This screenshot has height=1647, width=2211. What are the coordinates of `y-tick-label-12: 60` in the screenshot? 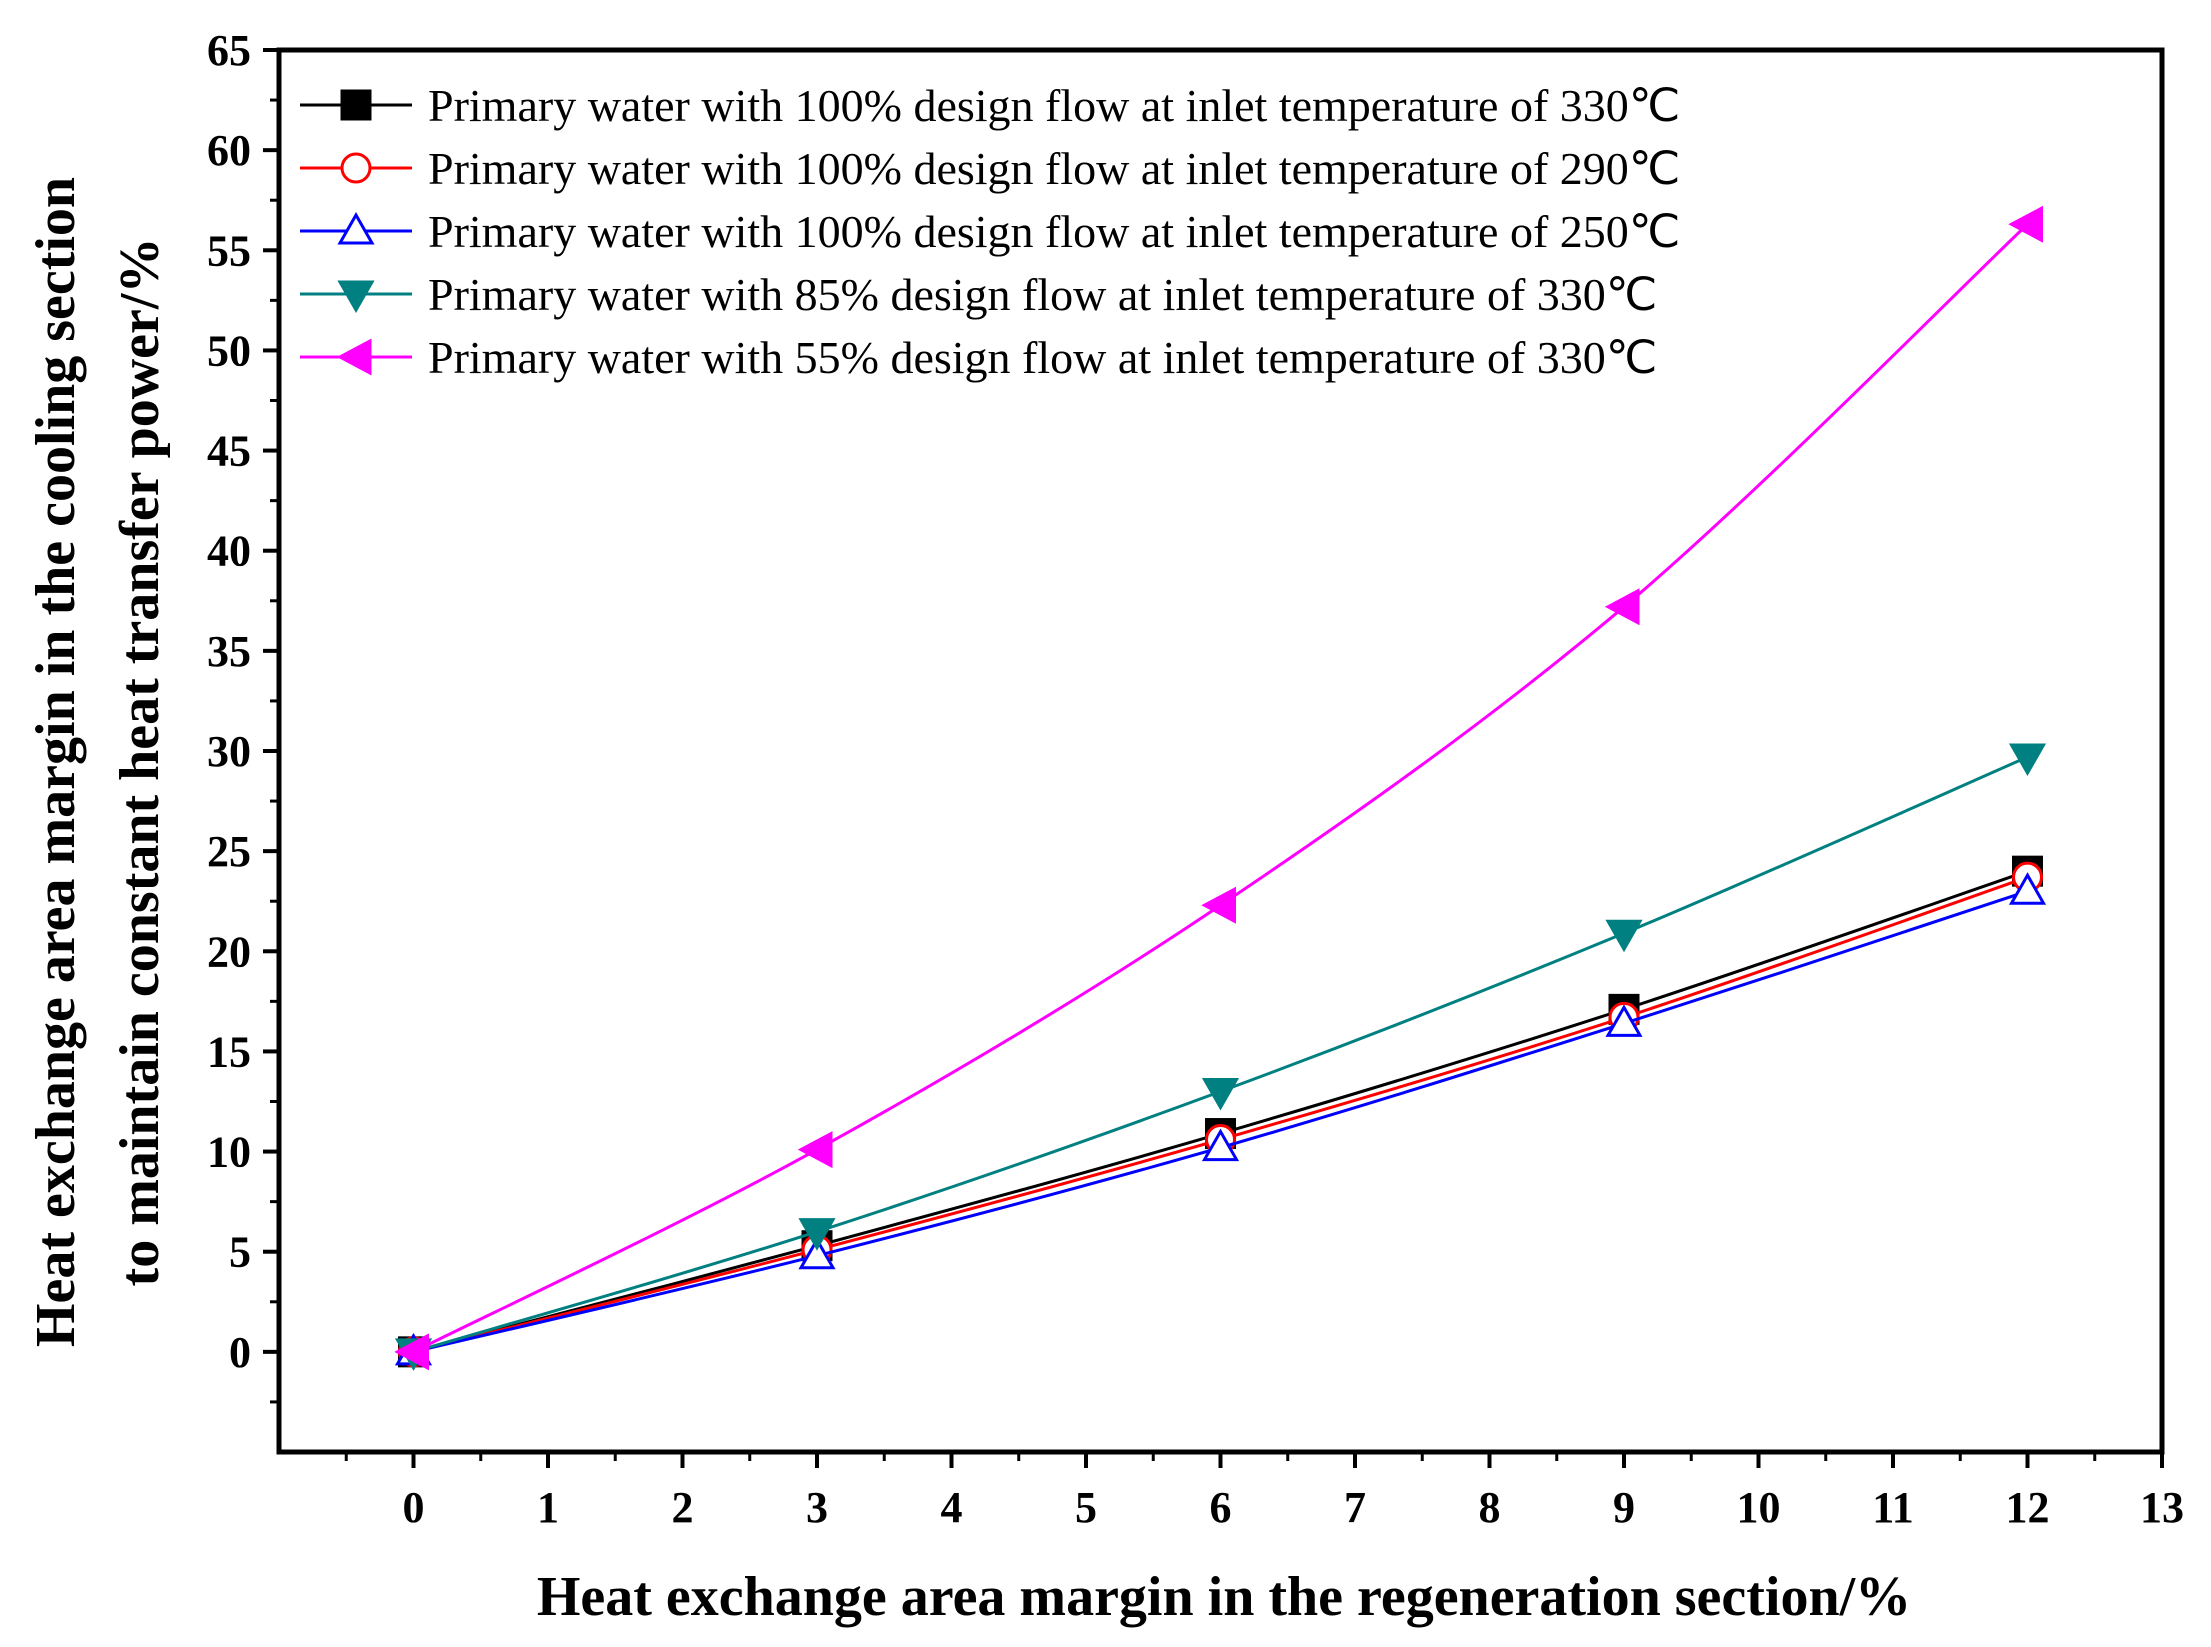 It's located at (229, 150).